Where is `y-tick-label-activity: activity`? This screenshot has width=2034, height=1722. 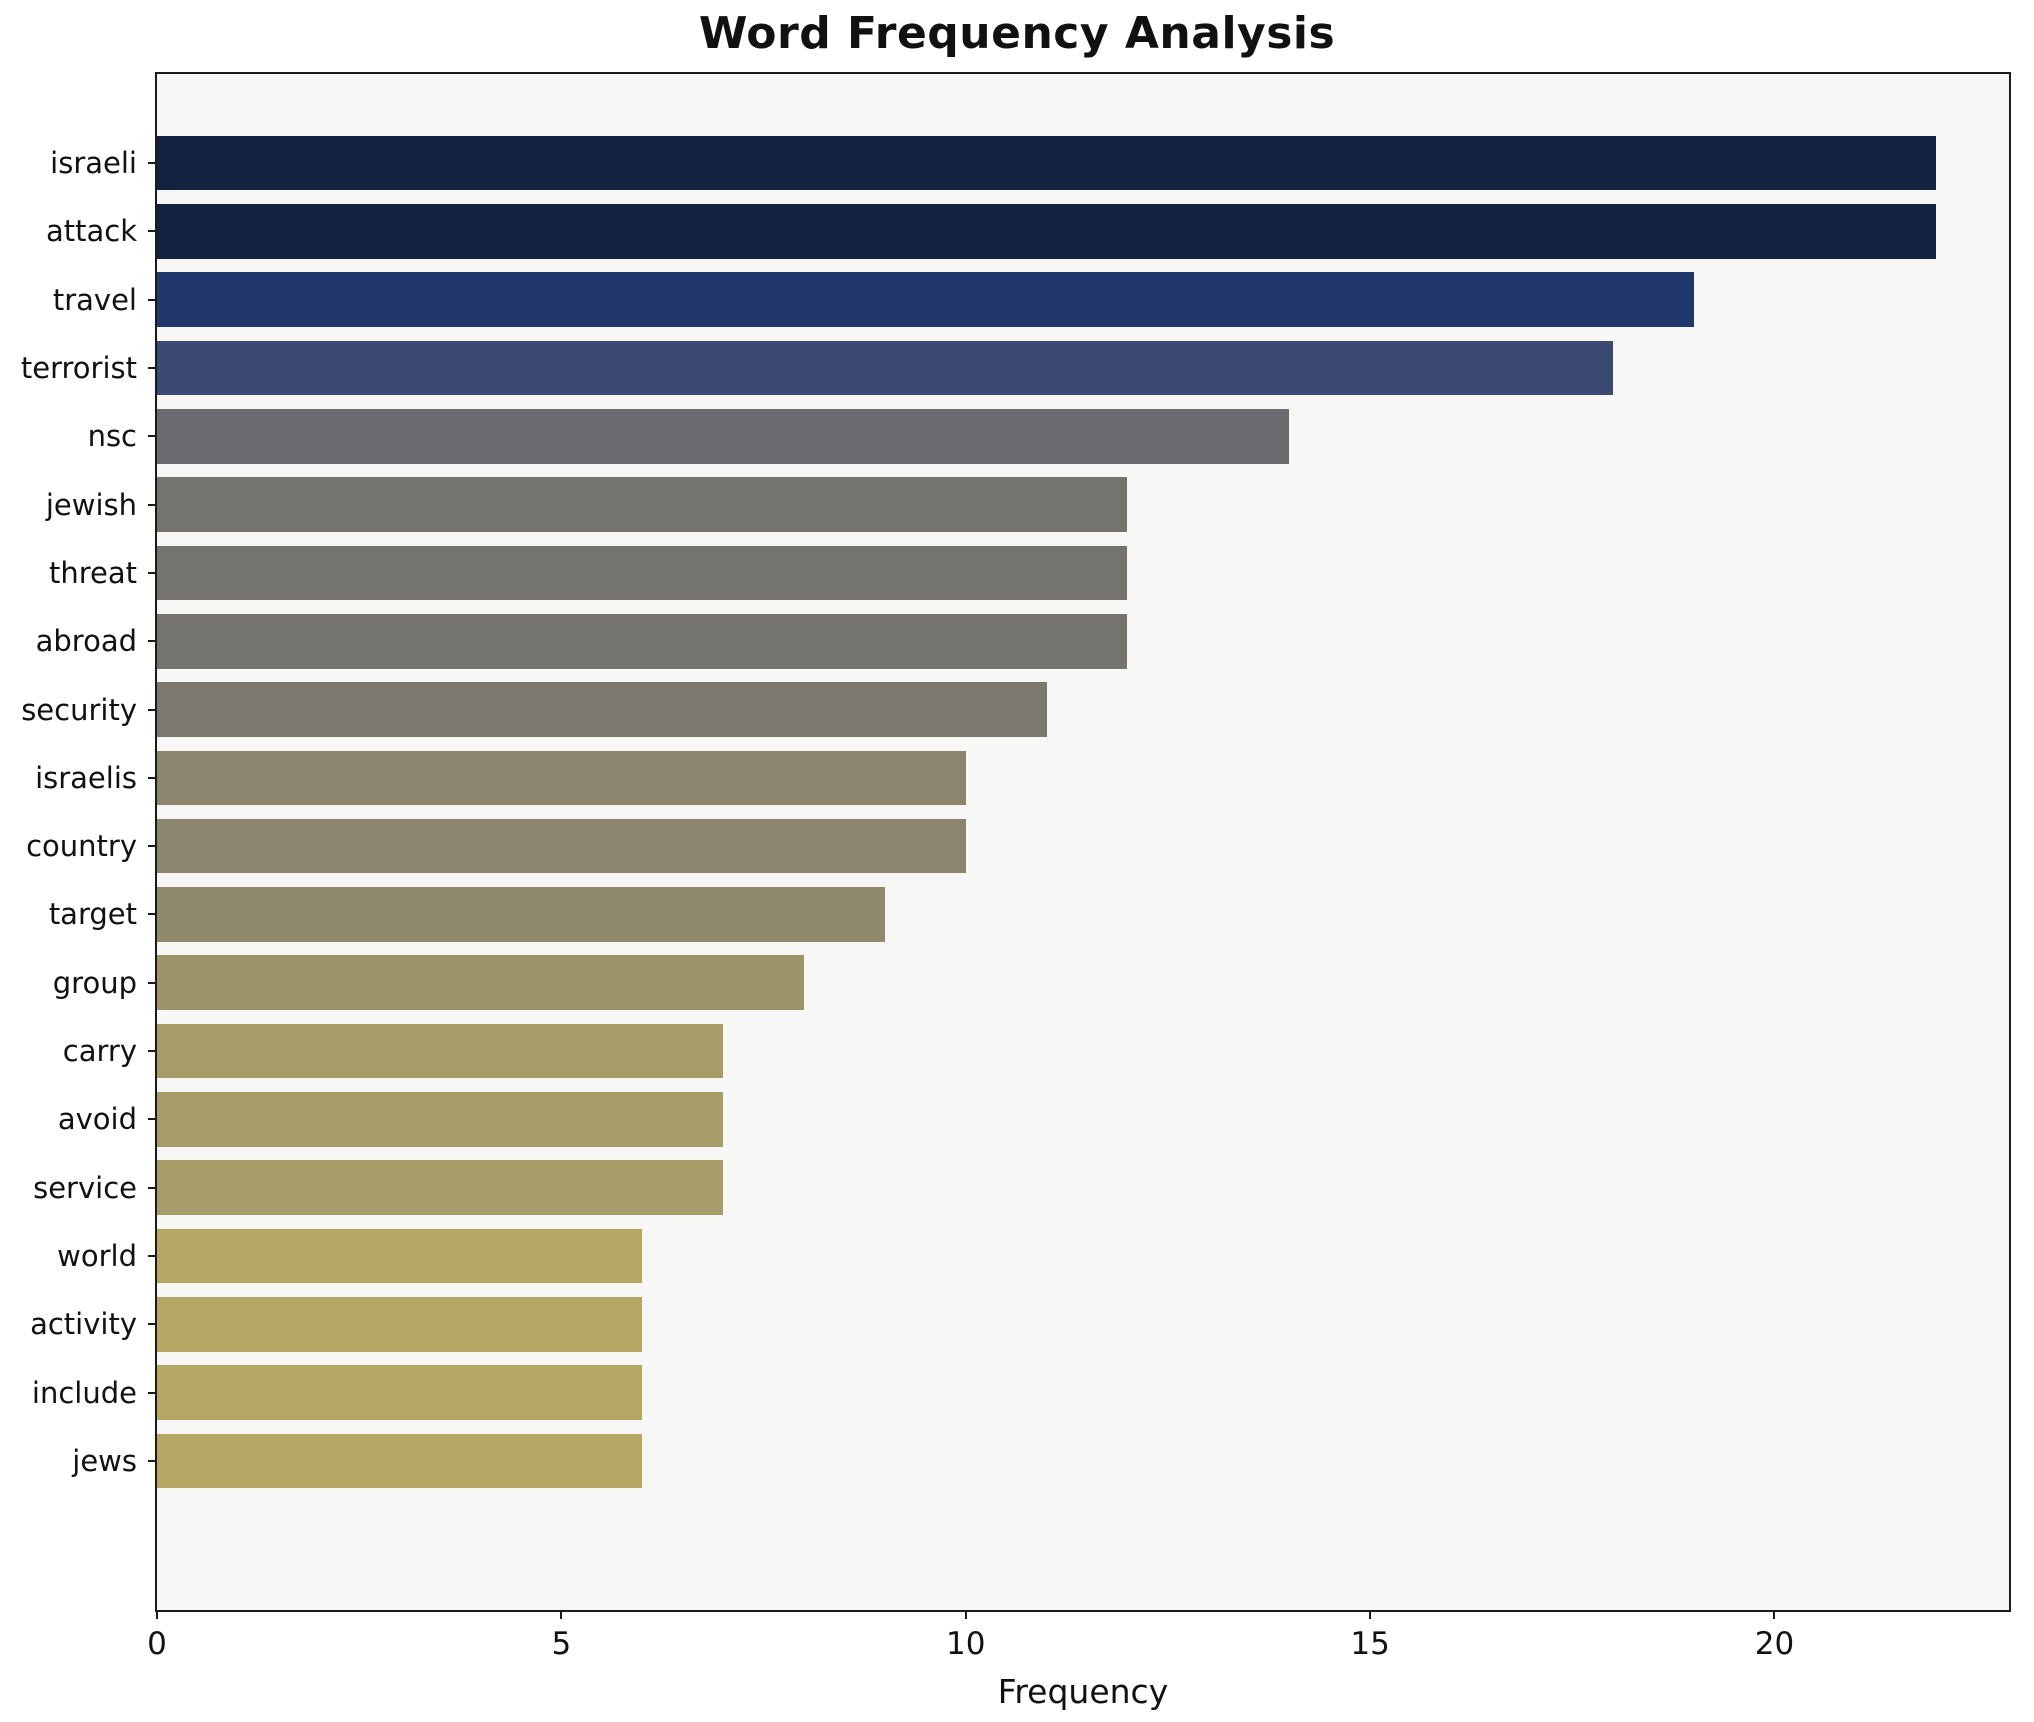
y-tick-label-activity: activity is located at coordinates (83, 1324).